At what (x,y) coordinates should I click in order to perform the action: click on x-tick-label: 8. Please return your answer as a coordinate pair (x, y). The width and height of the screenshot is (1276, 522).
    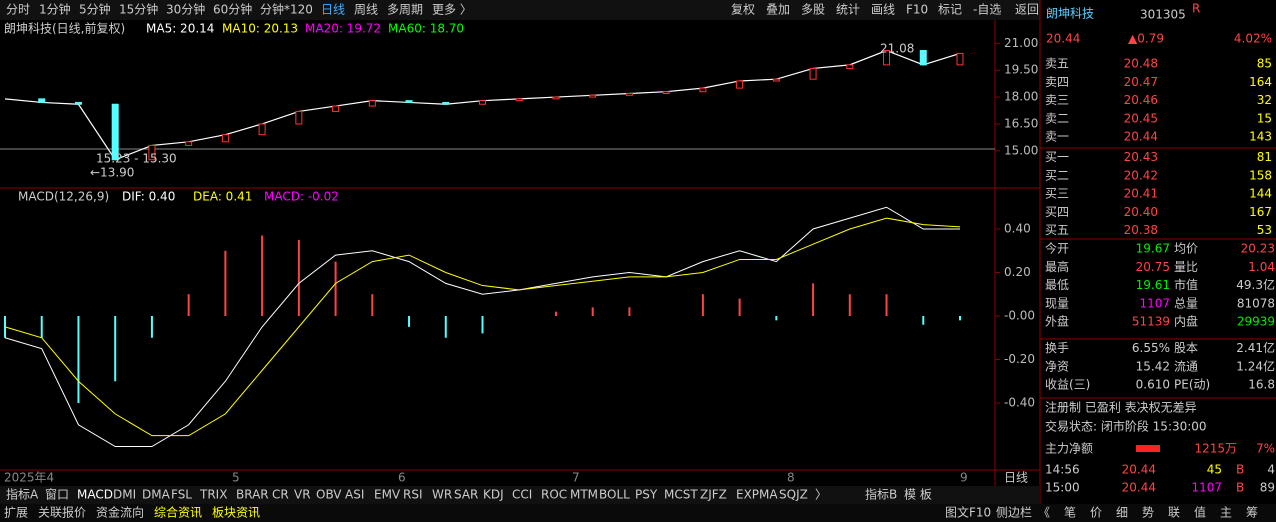
    Looking at the image, I should click on (791, 478).